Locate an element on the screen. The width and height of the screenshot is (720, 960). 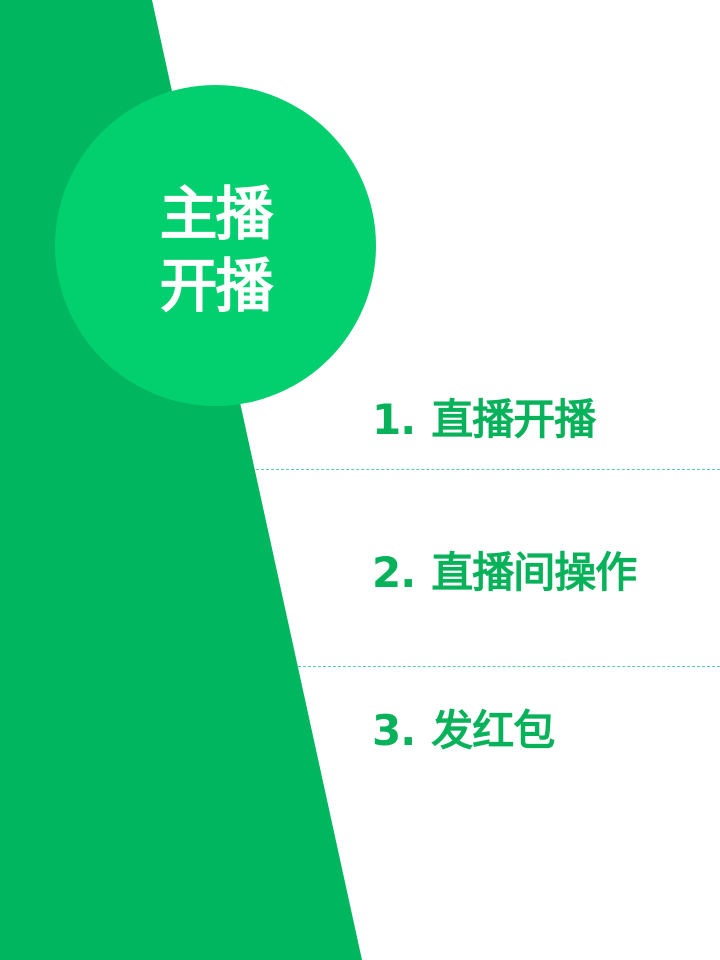
menu-item-3-label: 发红包 is located at coordinates (493, 730).